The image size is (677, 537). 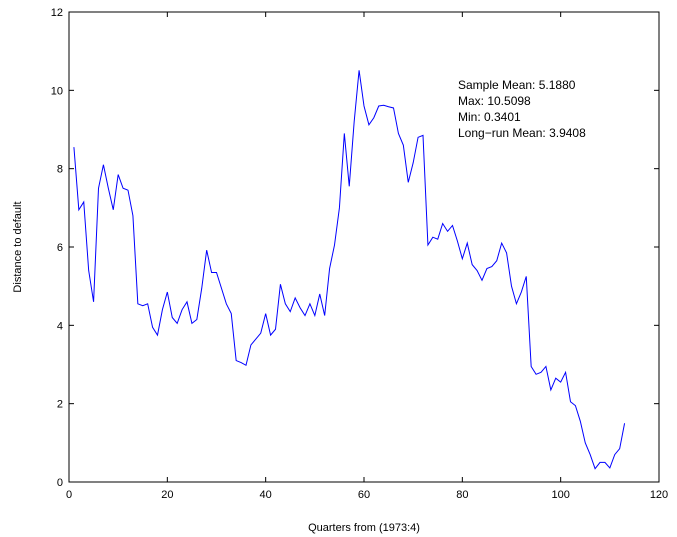 I want to click on stat-annotation: Min: 0.3401, so click(x=489, y=117).